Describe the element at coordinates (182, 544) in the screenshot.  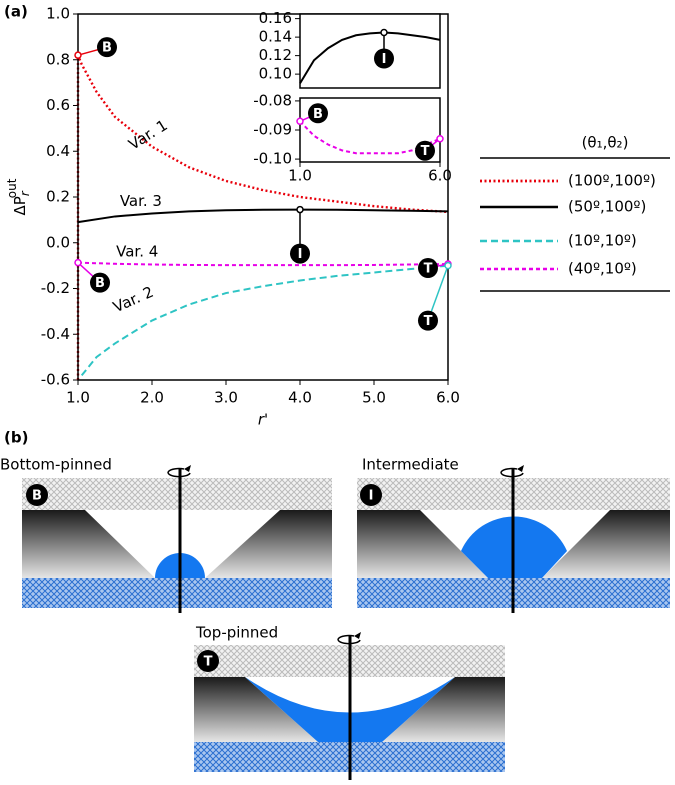
I see `cavity` at that location.